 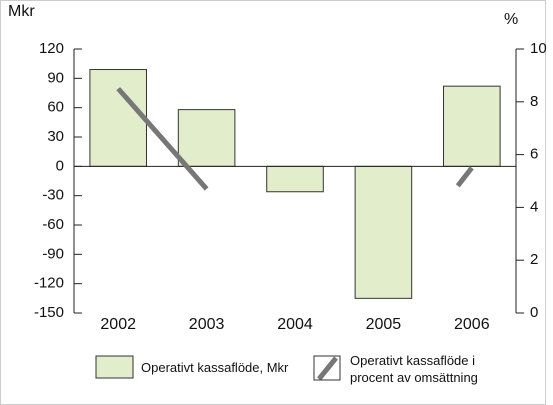 What do you see at coordinates (534, 312) in the screenshot?
I see `y2-tick-label: 0` at bounding box center [534, 312].